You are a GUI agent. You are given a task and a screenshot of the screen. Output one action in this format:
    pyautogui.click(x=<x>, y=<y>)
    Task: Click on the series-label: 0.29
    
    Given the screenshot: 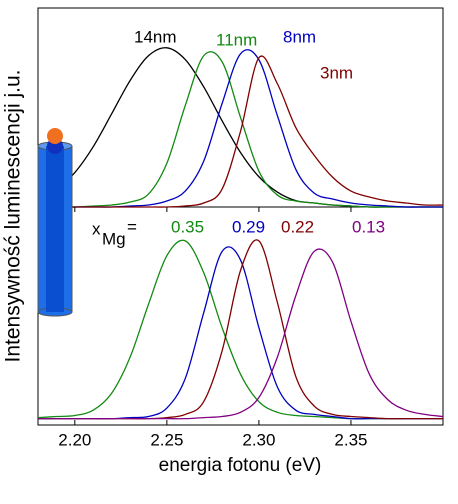 What is the action you would take?
    pyautogui.click(x=248, y=226)
    